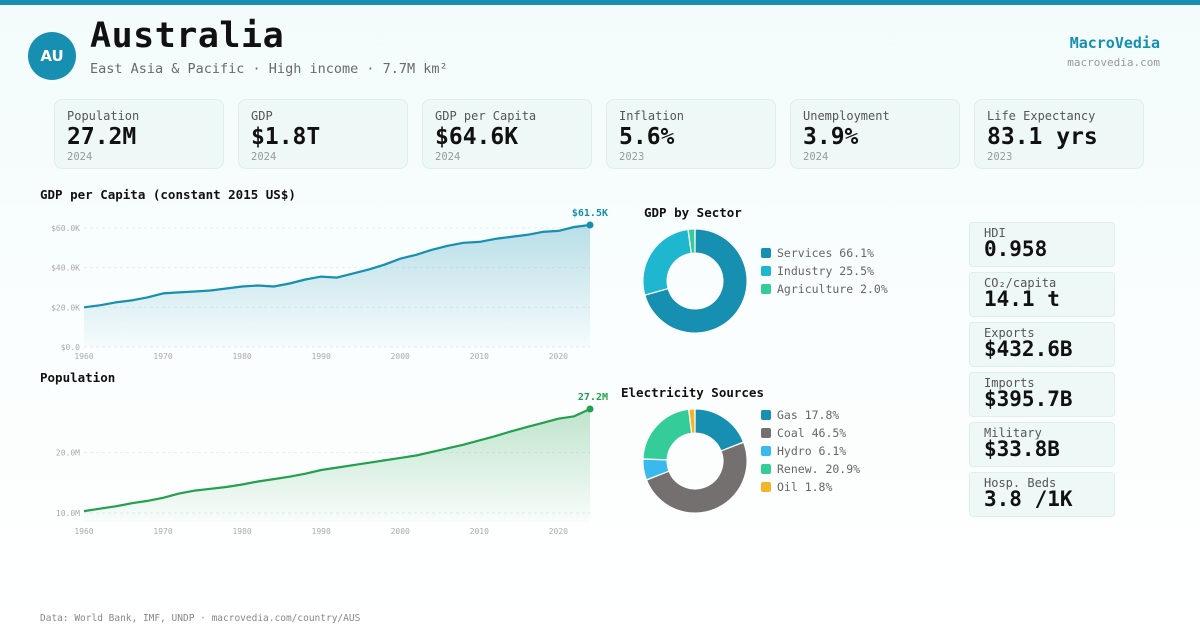 The width and height of the screenshot is (1200, 630). Describe the element at coordinates (692, 392) in the screenshot. I see `electricity-chart-title: Electricity Sources` at that location.